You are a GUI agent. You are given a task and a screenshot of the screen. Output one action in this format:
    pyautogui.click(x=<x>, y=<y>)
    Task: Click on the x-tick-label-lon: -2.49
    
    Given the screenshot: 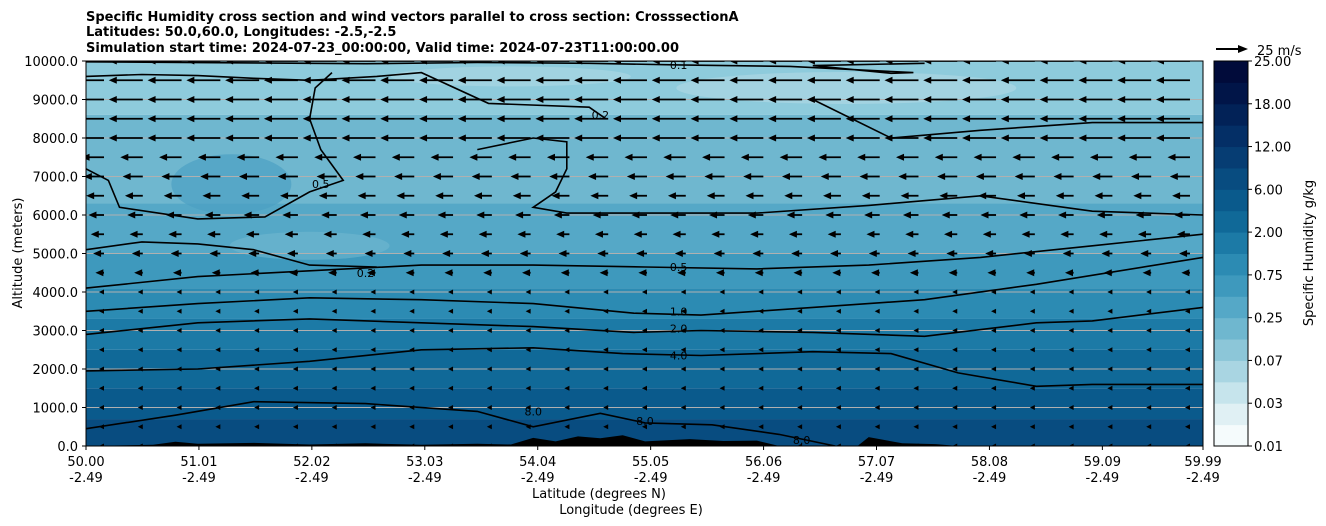 What is the action you would take?
    pyautogui.click(x=86, y=478)
    